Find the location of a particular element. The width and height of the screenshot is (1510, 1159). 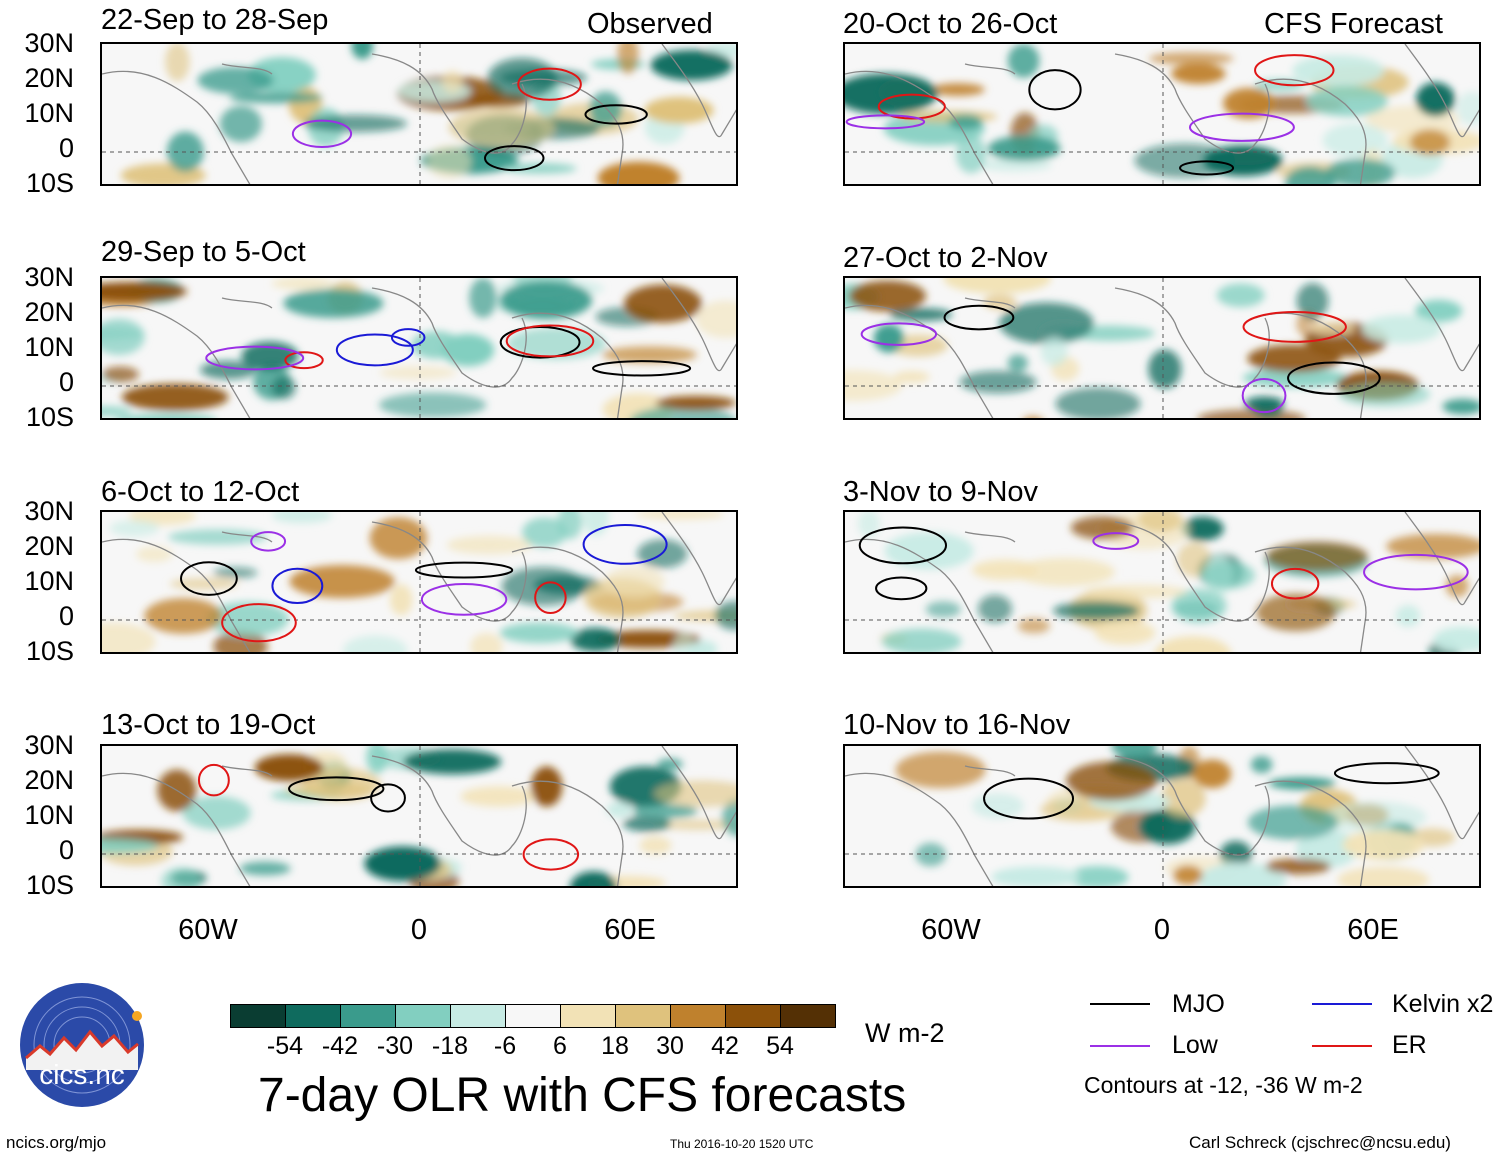

cfs-forecast-label: CFS Forecast is located at coordinates (1353, 24).